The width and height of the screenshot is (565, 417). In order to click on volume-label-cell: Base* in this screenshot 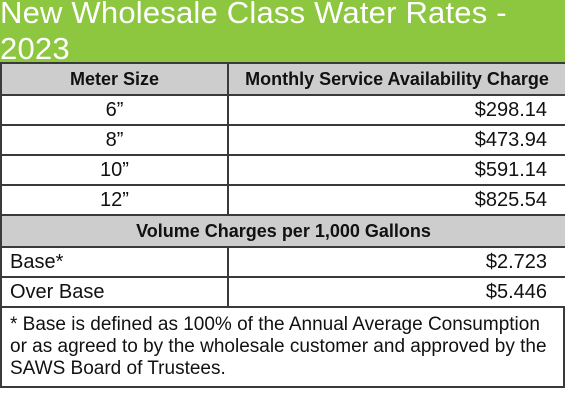, I will do `click(114, 262)`.